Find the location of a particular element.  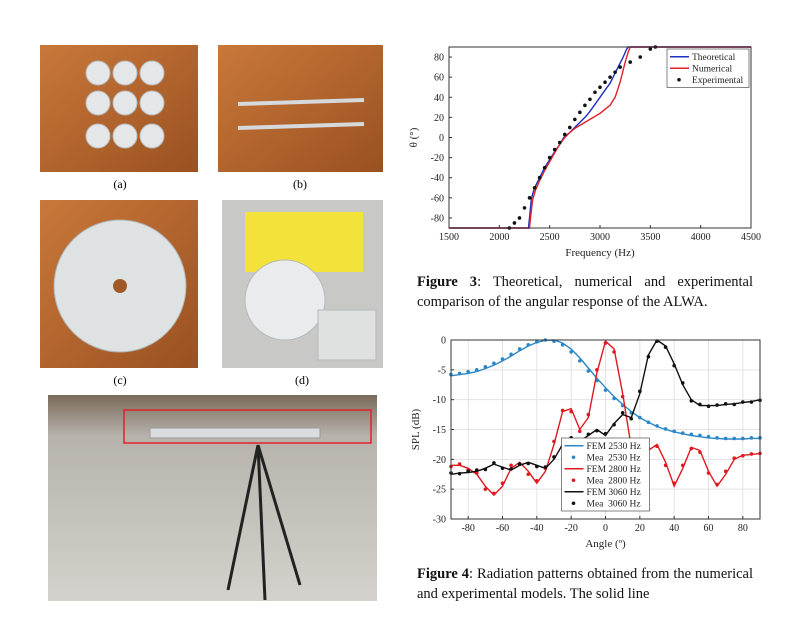

x-tick-label: 80 is located at coordinates (743, 528).